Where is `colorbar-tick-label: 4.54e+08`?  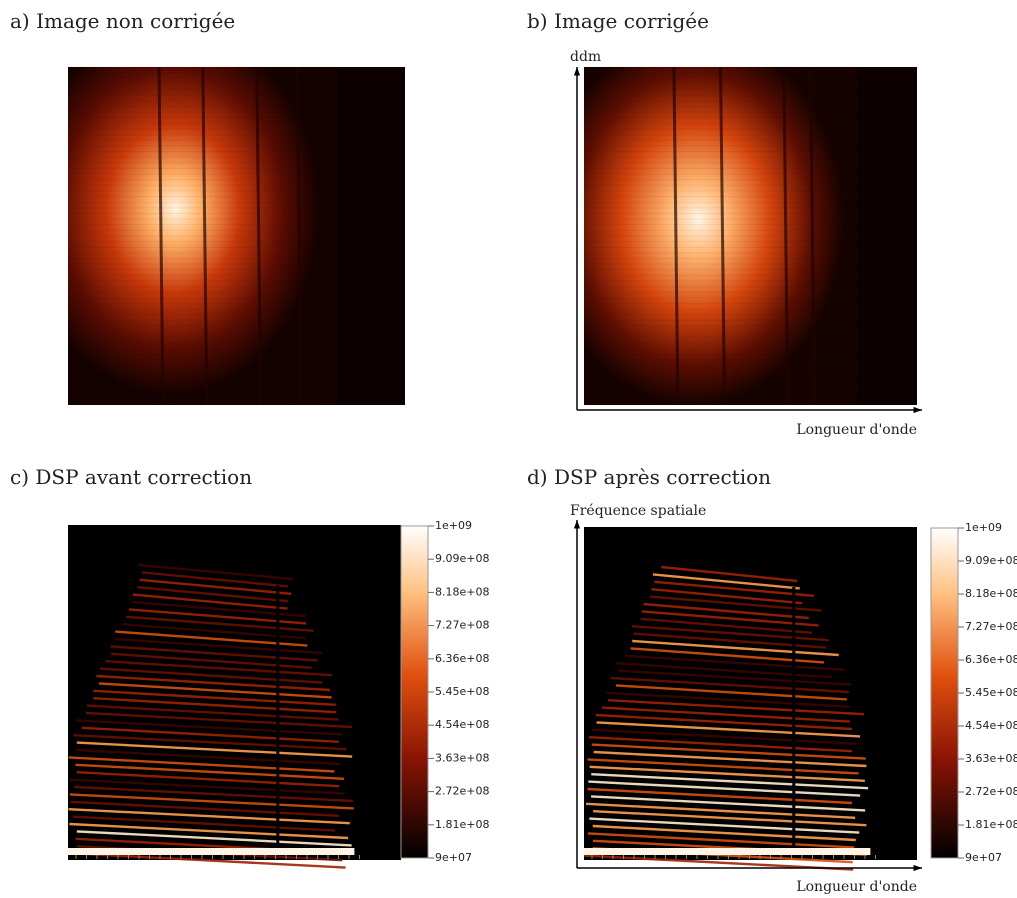 colorbar-tick-label: 4.54e+08 is located at coordinates (462, 724).